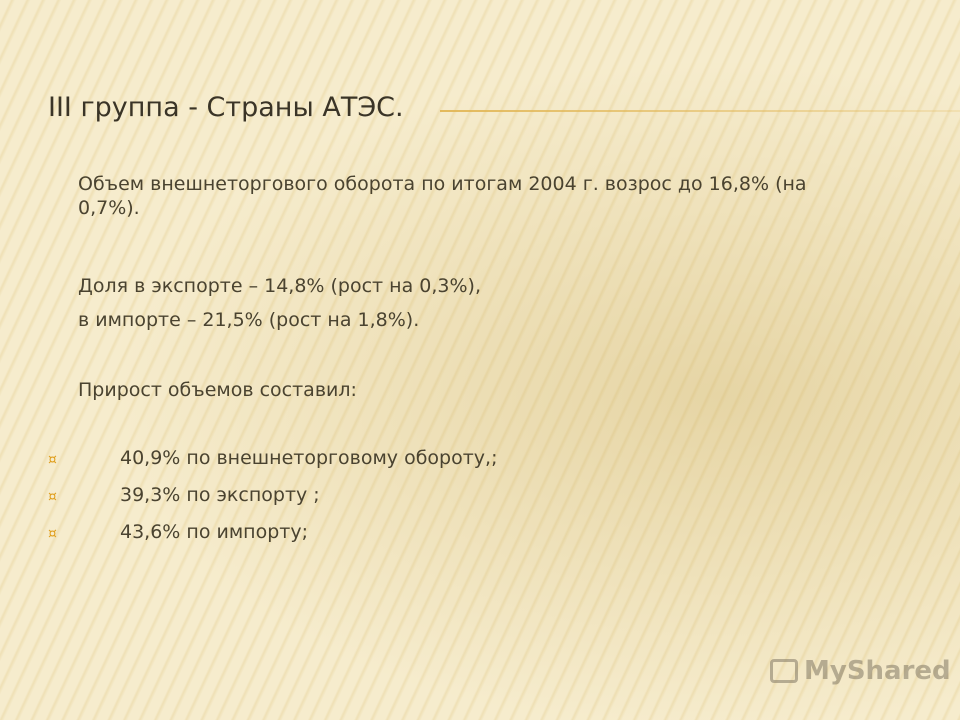  I want to click on bullet-item: ¤ 40,9% по внешнеторговому обороту,;, so click(273, 458).